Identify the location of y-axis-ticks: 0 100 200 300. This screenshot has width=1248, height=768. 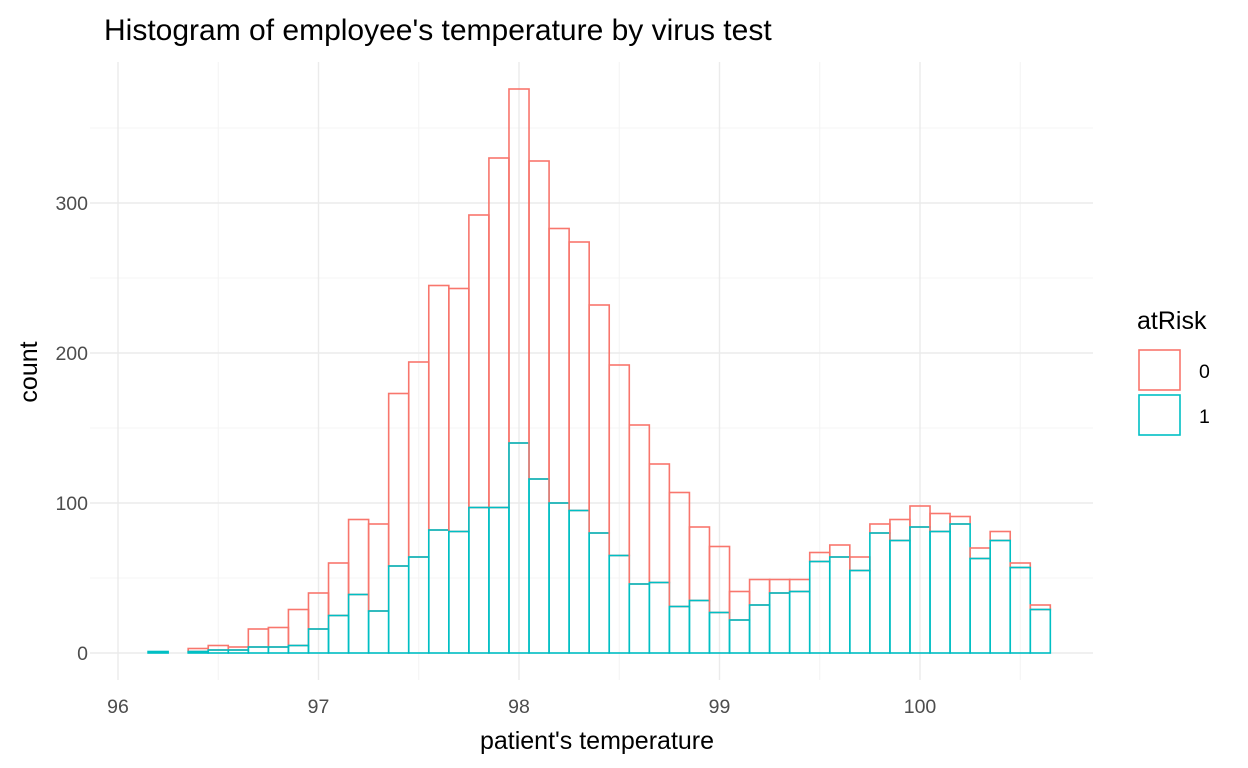
(71, 429).